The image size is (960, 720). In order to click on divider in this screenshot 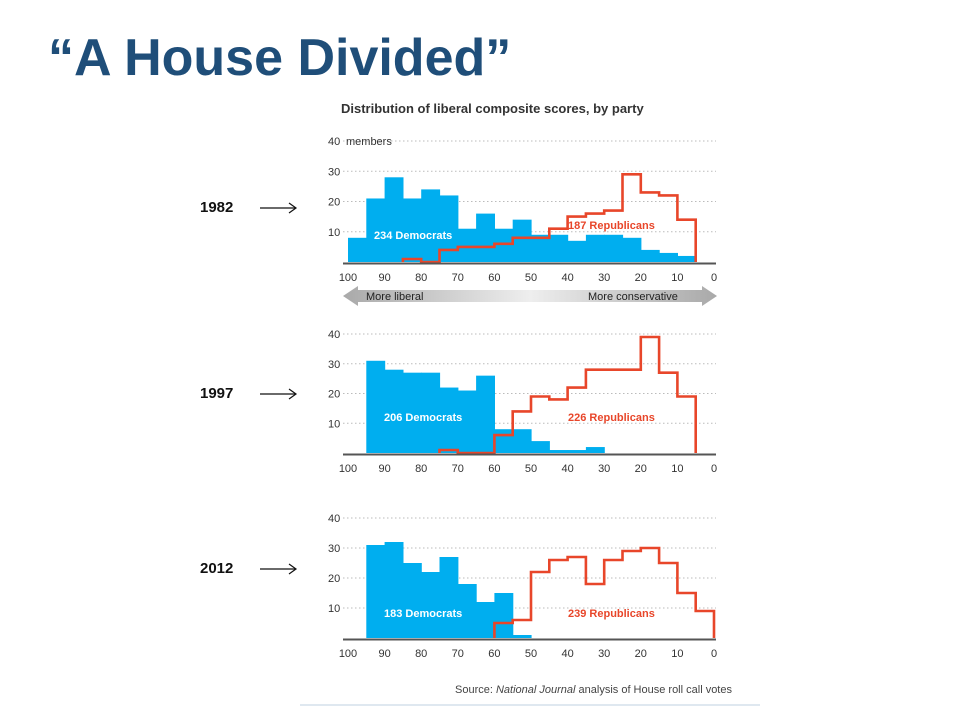, I will do `click(530, 705)`.